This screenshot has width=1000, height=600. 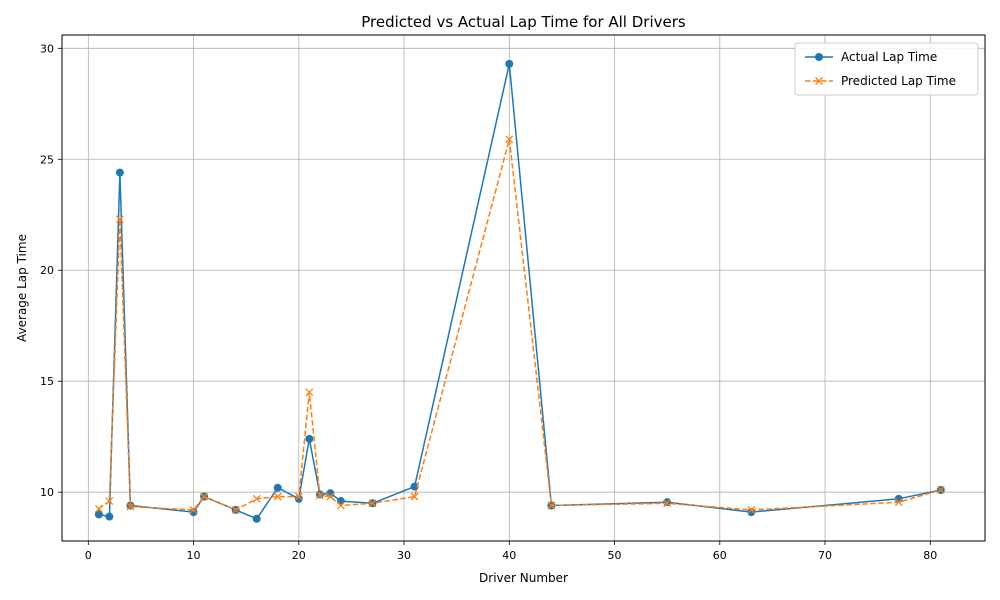 What do you see at coordinates (47, 381) in the screenshot?
I see `y-tick-label: 15` at bounding box center [47, 381].